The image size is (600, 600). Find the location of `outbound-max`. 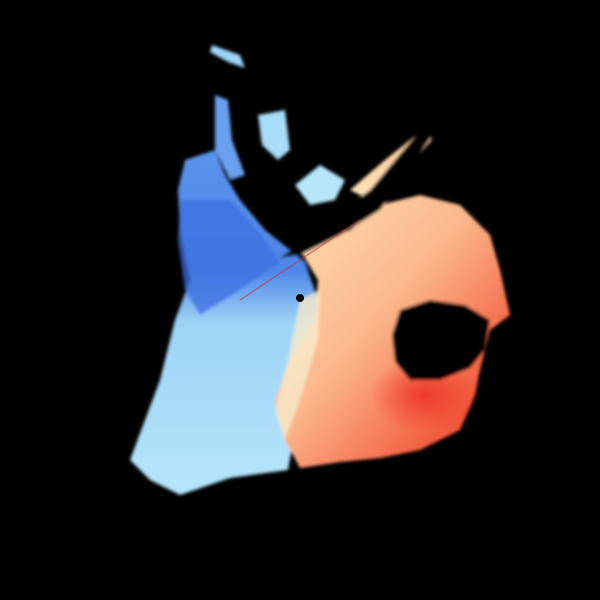

outbound-max is located at coordinates (425, 395).